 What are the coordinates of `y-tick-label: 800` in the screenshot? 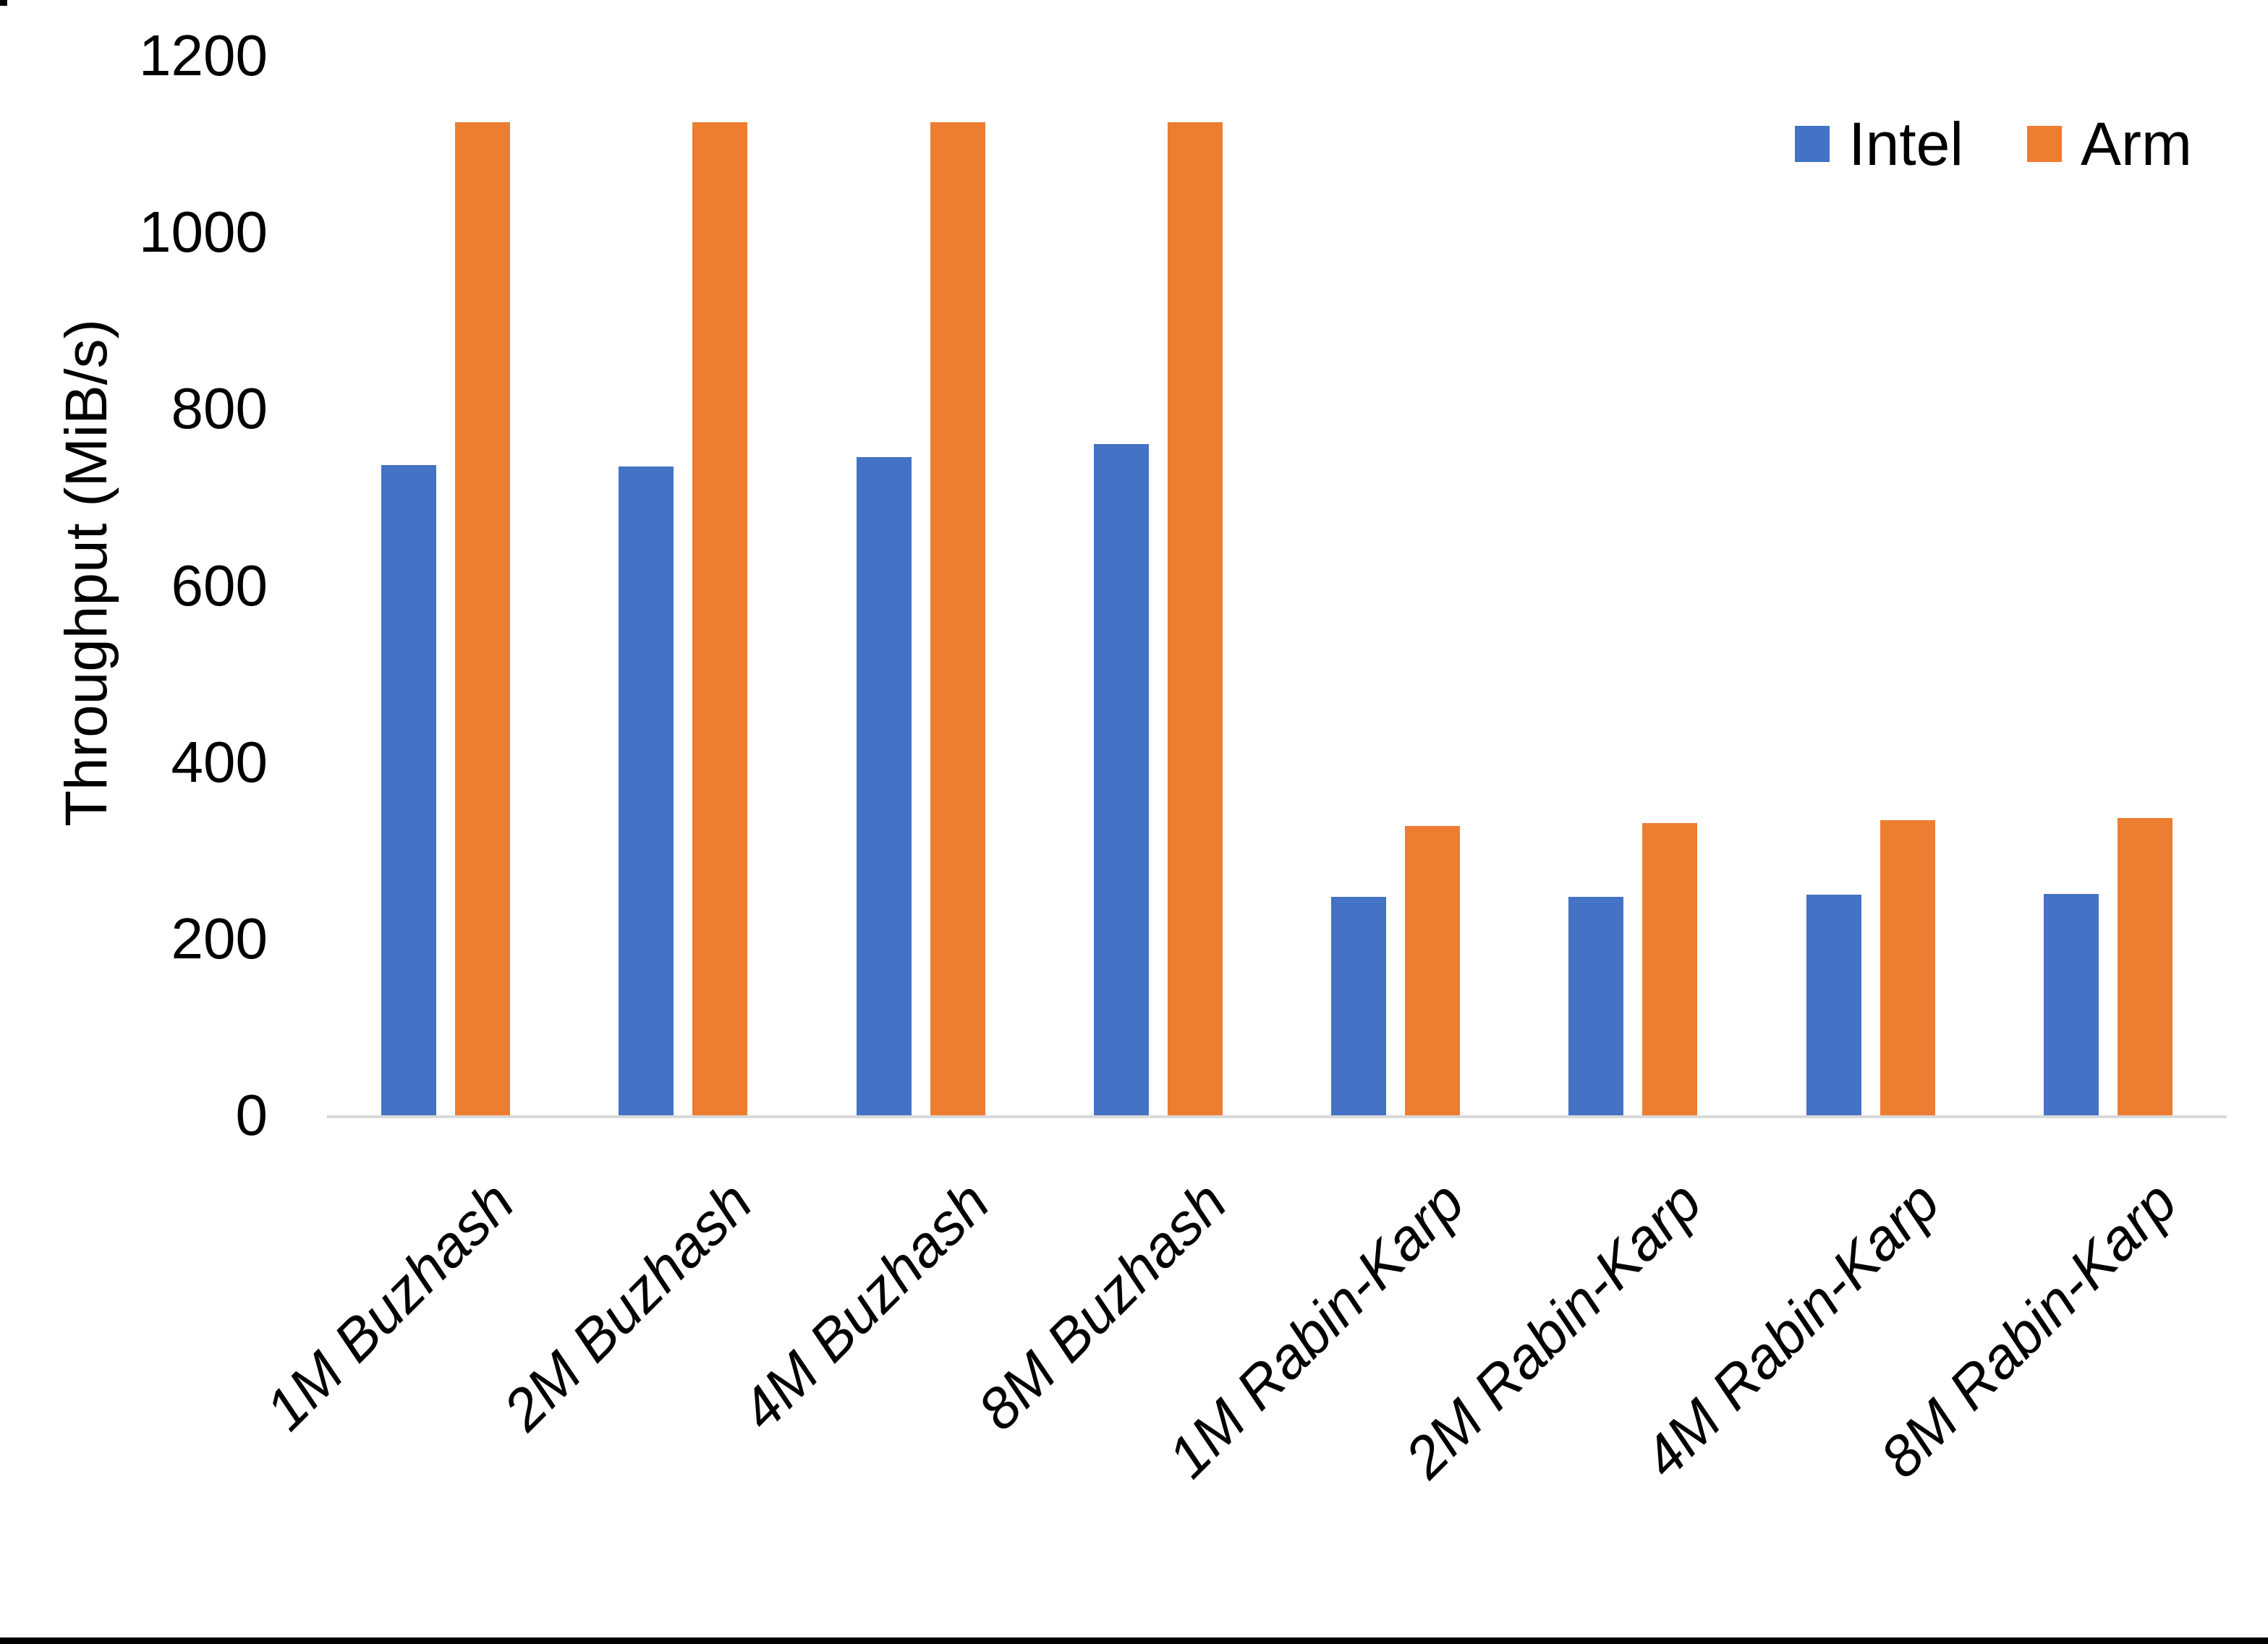 It's located at (219, 408).